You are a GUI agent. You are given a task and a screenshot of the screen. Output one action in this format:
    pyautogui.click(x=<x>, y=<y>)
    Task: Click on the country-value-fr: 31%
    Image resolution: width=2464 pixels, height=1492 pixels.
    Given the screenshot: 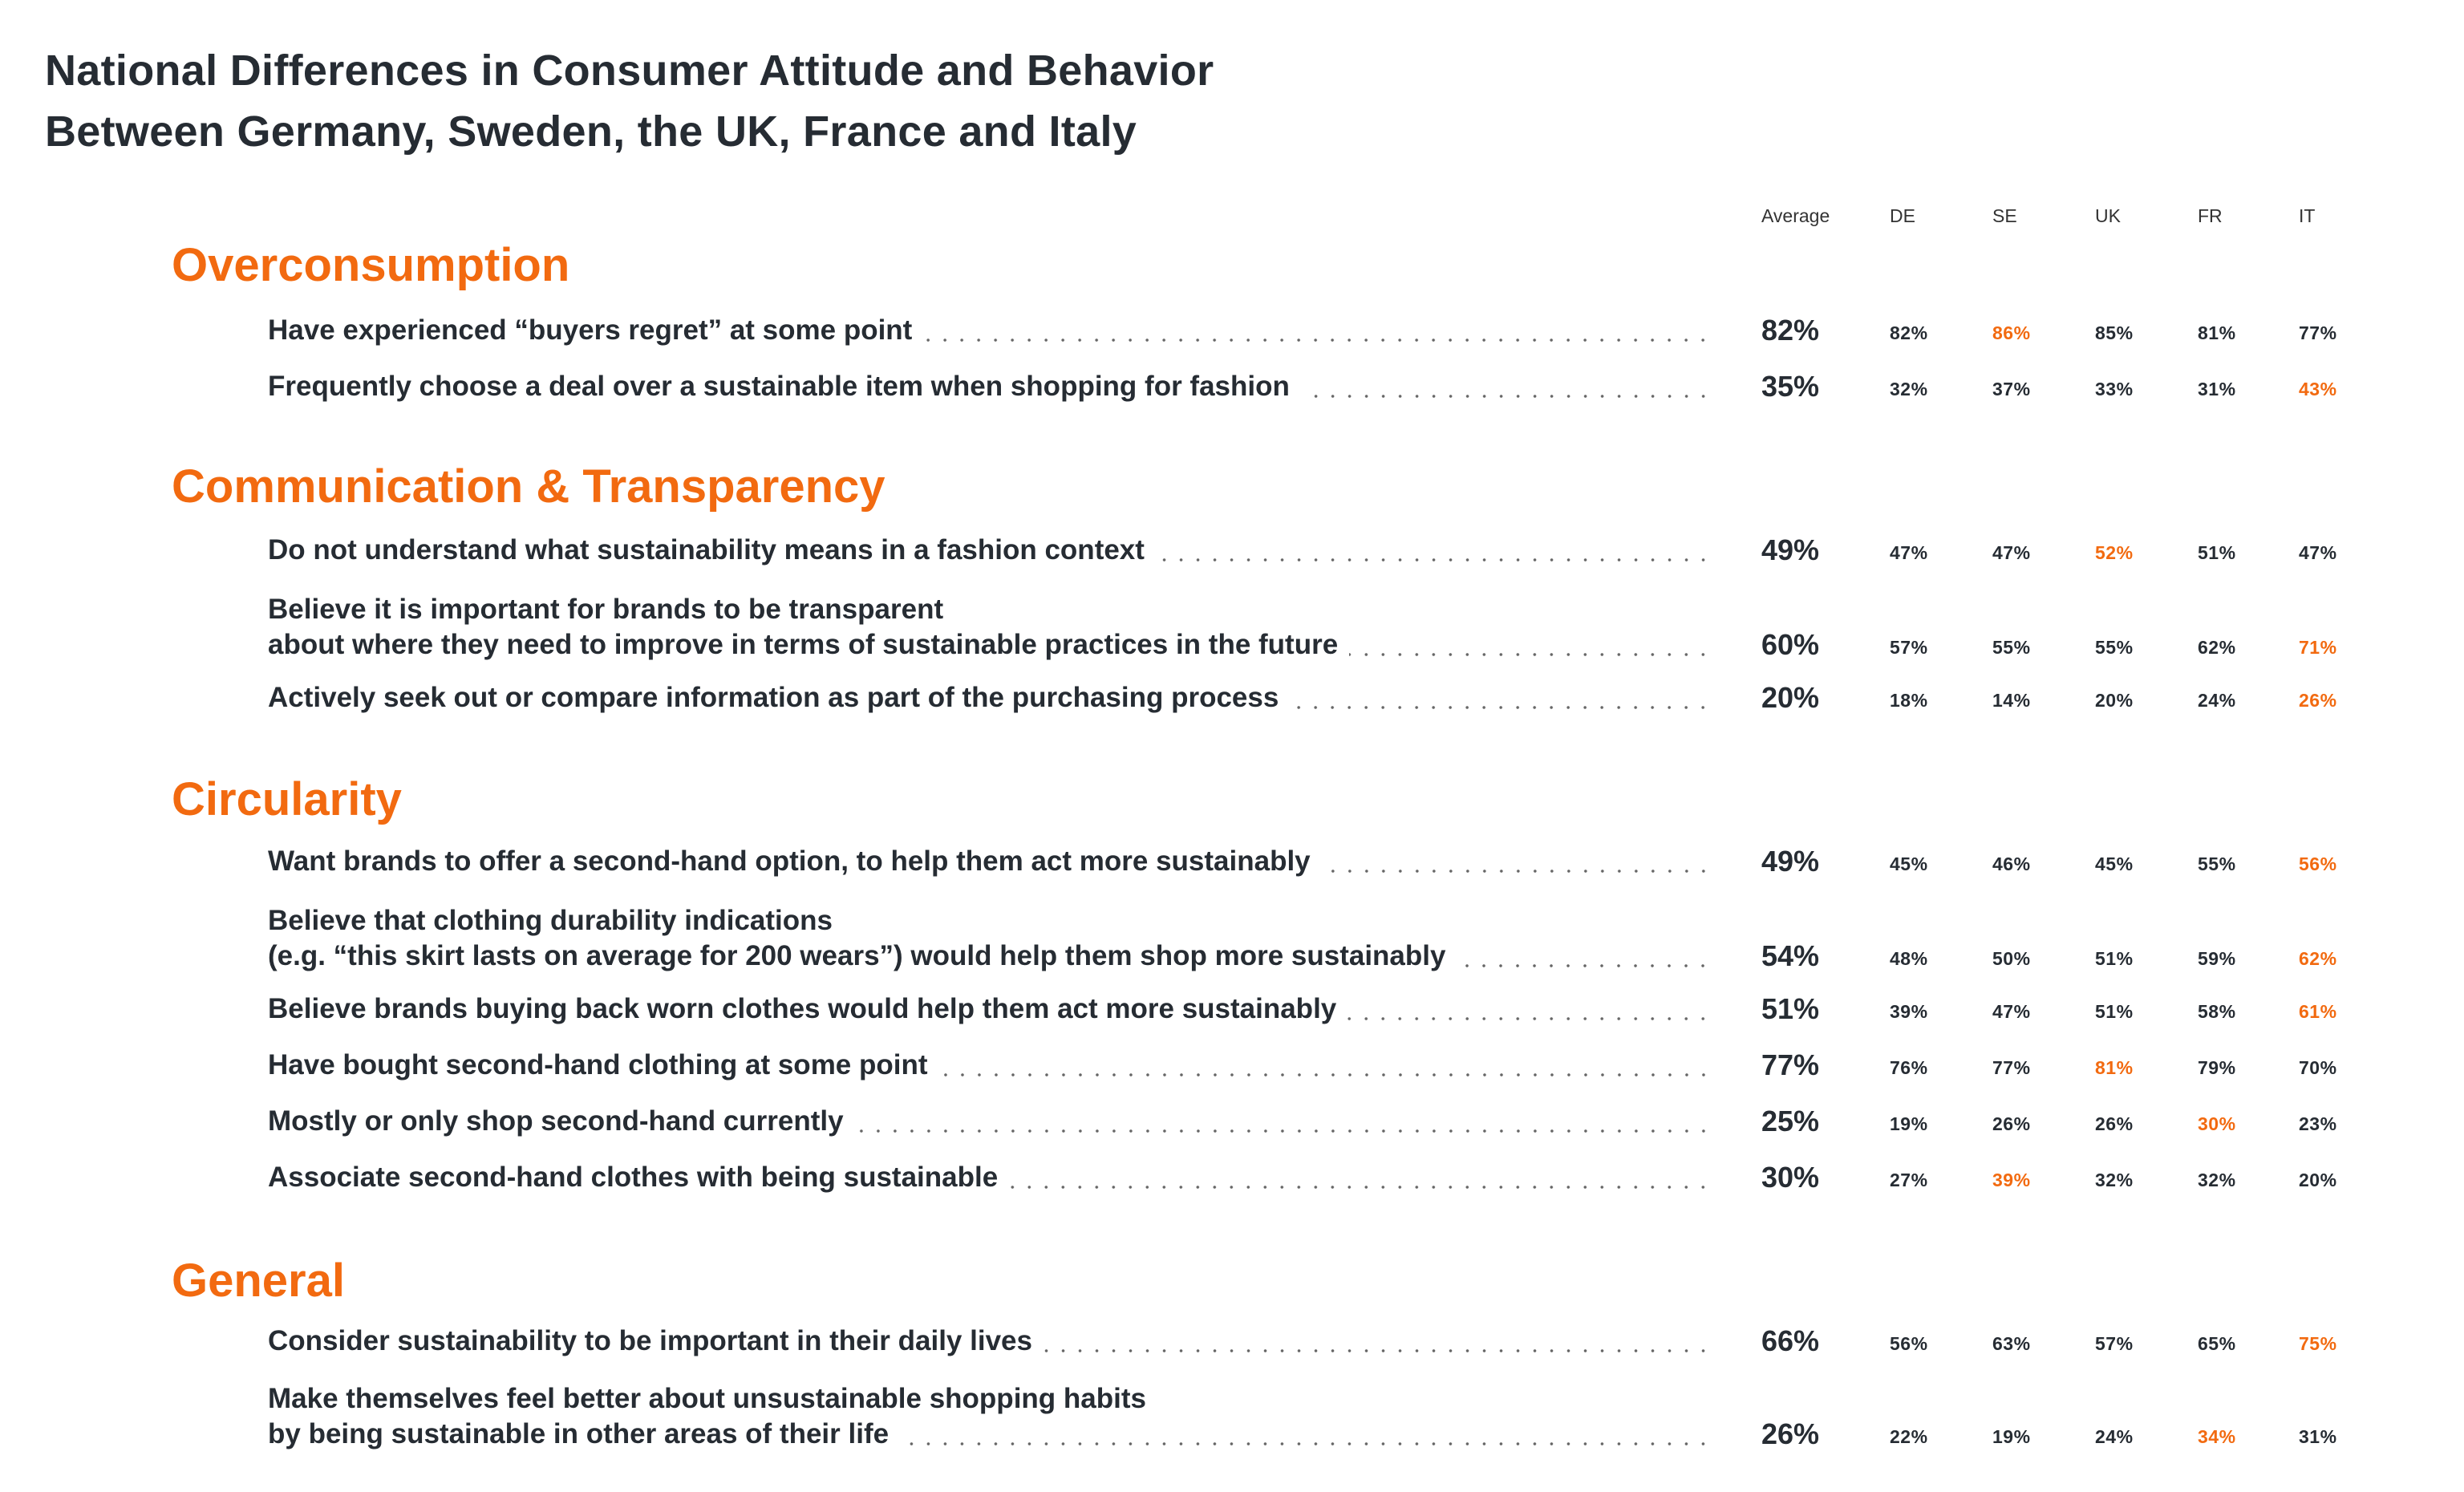 What is the action you would take?
    pyautogui.click(x=2217, y=389)
    